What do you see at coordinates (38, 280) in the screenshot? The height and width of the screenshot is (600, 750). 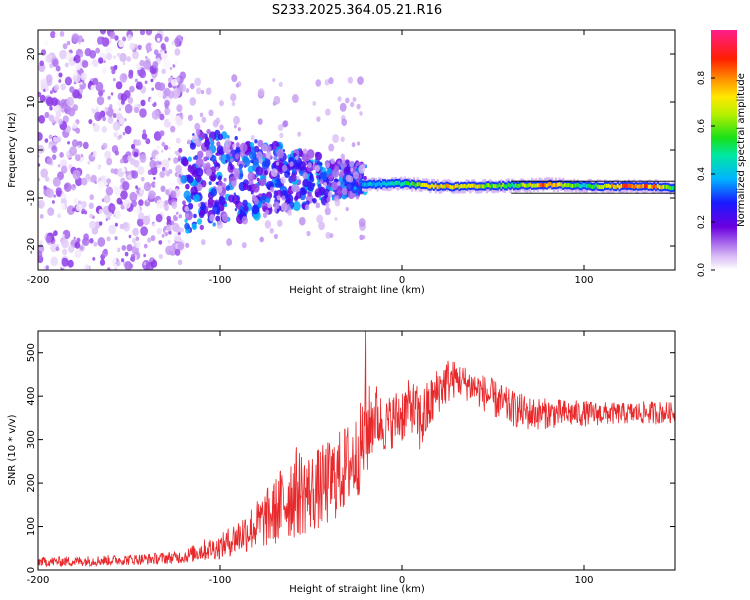 I see `x-tick-label: -200` at bounding box center [38, 280].